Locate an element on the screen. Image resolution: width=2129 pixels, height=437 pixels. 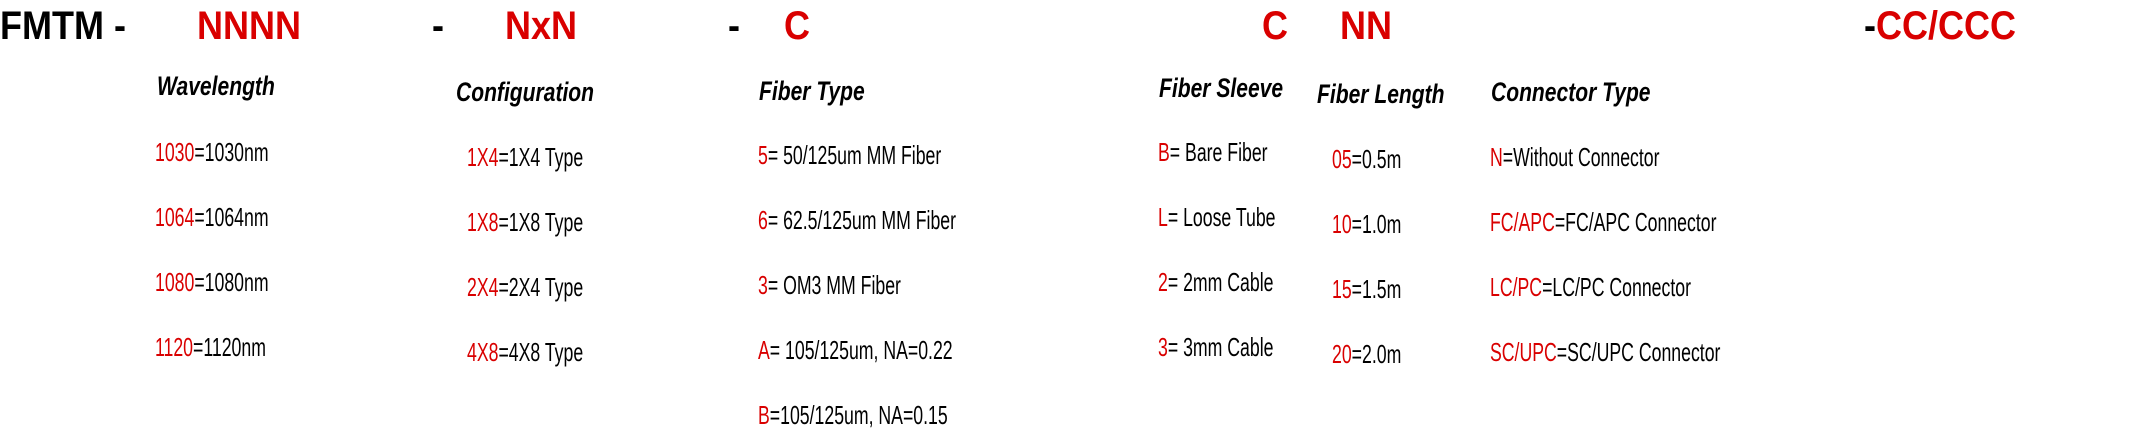
list-item: 1X8=1X8 Type is located at coordinates (525, 222).